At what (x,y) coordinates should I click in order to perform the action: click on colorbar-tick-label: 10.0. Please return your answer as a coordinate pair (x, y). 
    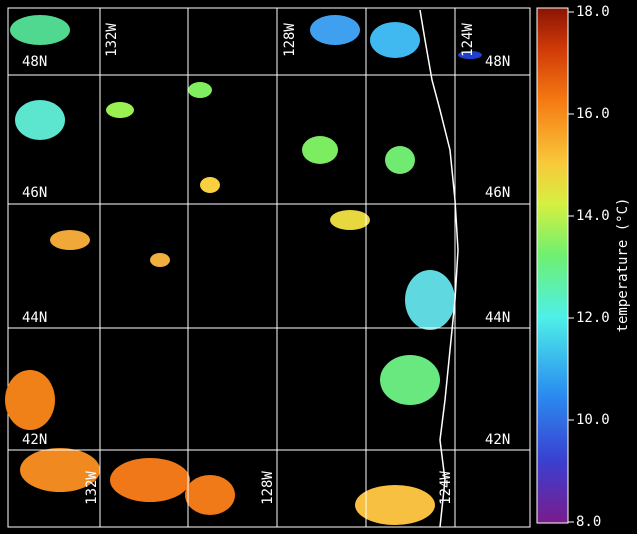
    Looking at the image, I should click on (593, 420).